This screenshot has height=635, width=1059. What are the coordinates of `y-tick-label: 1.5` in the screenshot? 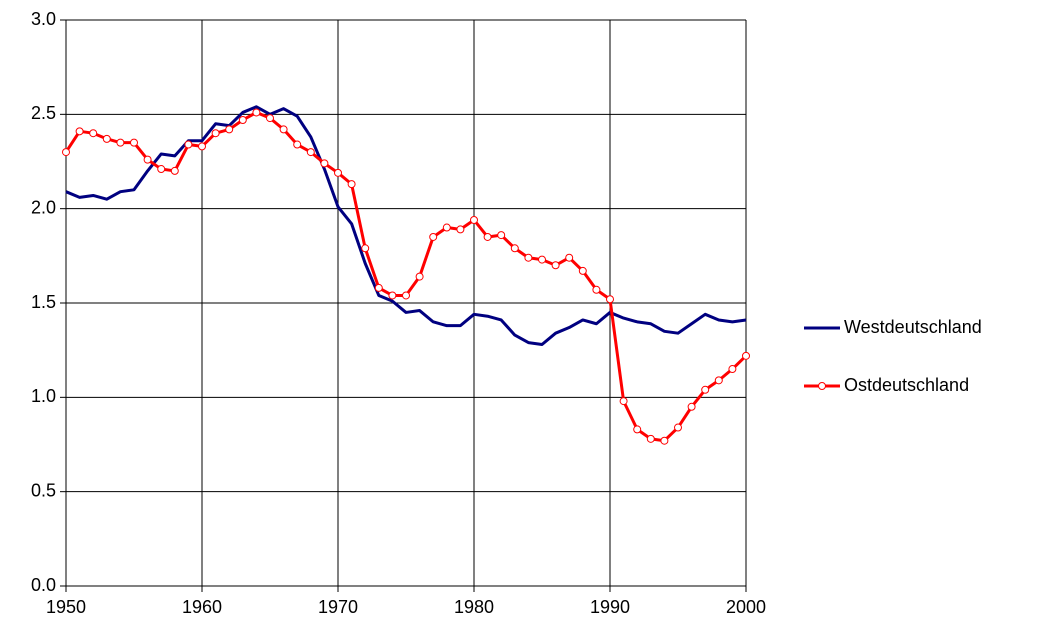 It's located at (43, 302).